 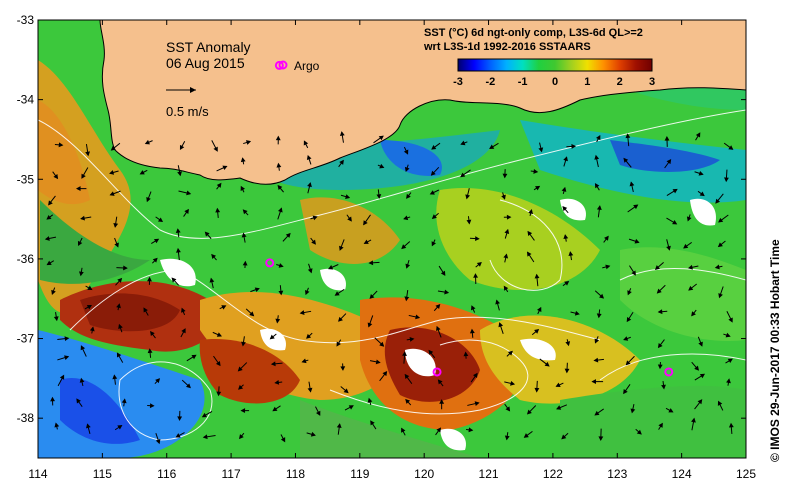 What do you see at coordinates (587, 82) in the screenshot?
I see `colorbar-tick-label: 1` at bounding box center [587, 82].